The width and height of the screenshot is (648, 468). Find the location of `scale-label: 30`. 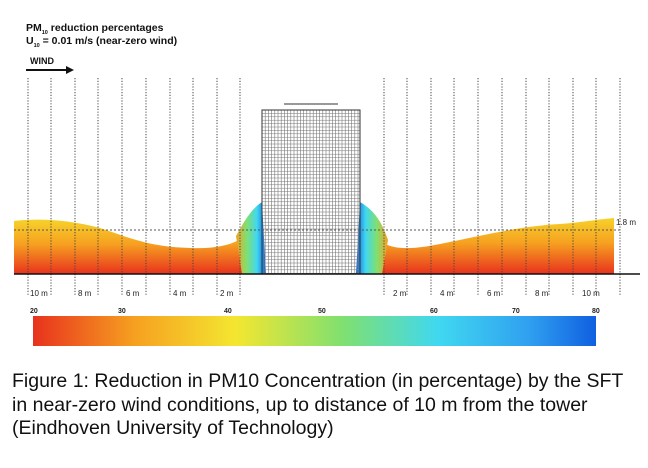

scale-label: 30 is located at coordinates (122, 311).